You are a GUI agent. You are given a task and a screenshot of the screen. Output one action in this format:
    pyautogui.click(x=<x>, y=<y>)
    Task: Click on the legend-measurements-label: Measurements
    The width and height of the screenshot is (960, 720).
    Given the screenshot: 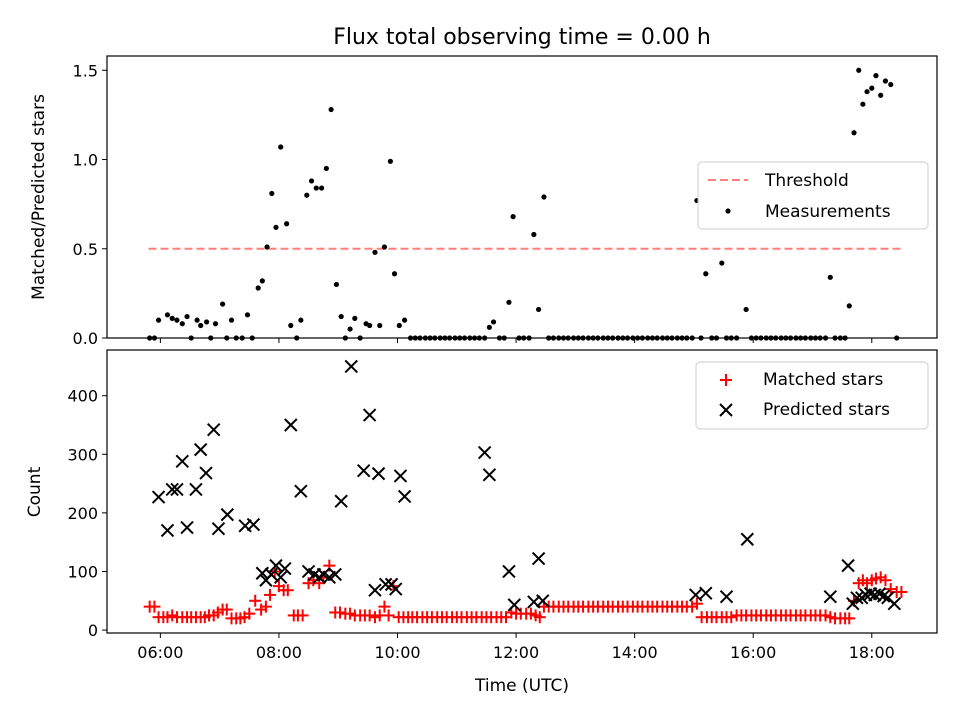 What is the action you would take?
    pyautogui.click(x=828, y=212)
    